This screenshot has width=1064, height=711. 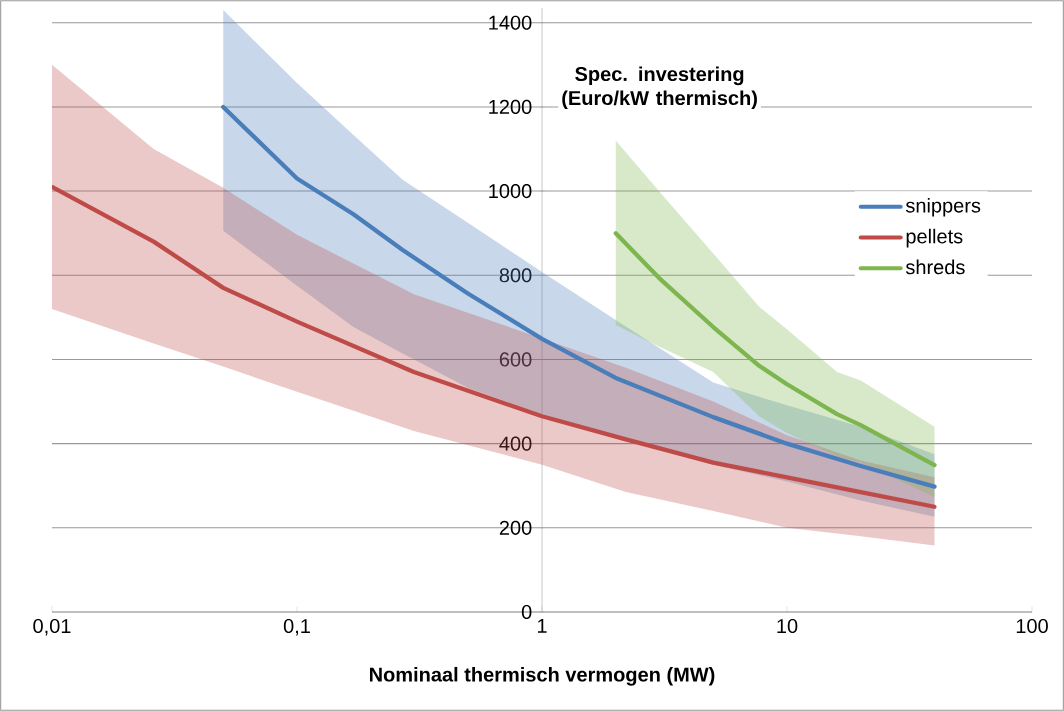 I want to click on y-tick-label: 600, so click(x=515, y=359).